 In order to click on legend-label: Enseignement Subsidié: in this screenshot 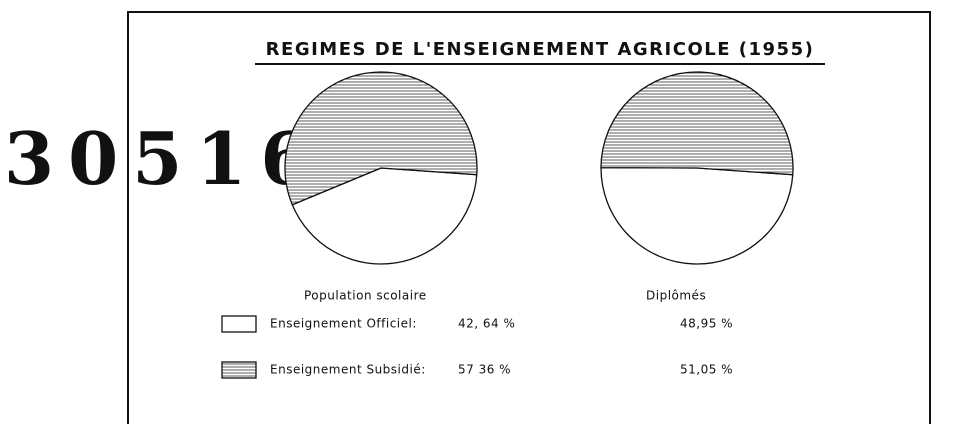, I will do `click(348, 370)`.